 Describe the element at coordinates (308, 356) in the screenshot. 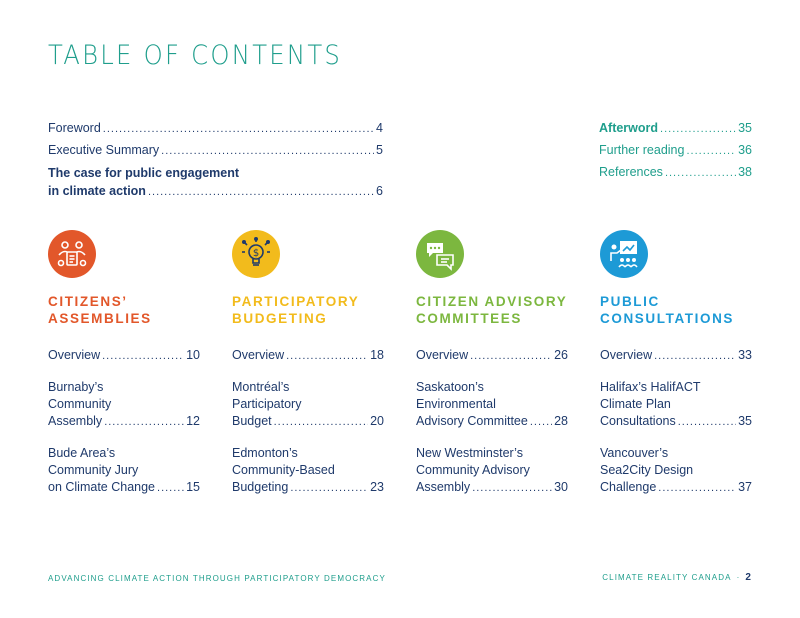

I see `toc-entry-overview: Overview 18` at that location.